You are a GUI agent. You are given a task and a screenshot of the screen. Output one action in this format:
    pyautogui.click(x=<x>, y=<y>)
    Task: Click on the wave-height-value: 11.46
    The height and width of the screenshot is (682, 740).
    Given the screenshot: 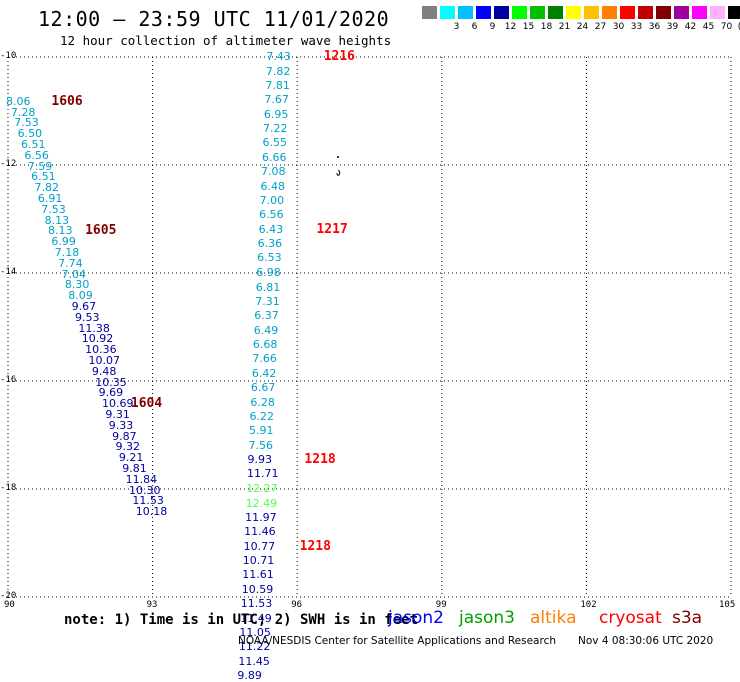 What is the action you would take?
    pyautogui.click(x=260, y=532)
    